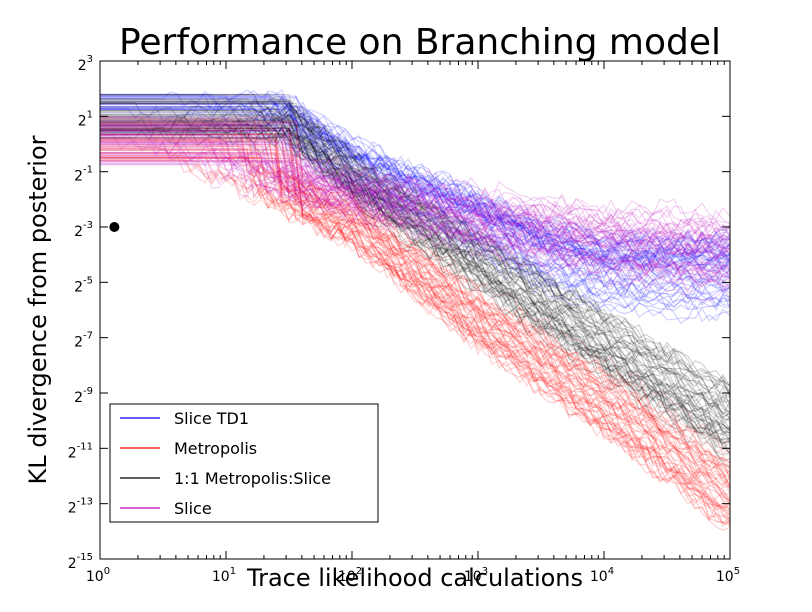 The width and height of the screenshot is (812, 612). I want to click on x-tick-label: 10⁰, so click(98, 575).